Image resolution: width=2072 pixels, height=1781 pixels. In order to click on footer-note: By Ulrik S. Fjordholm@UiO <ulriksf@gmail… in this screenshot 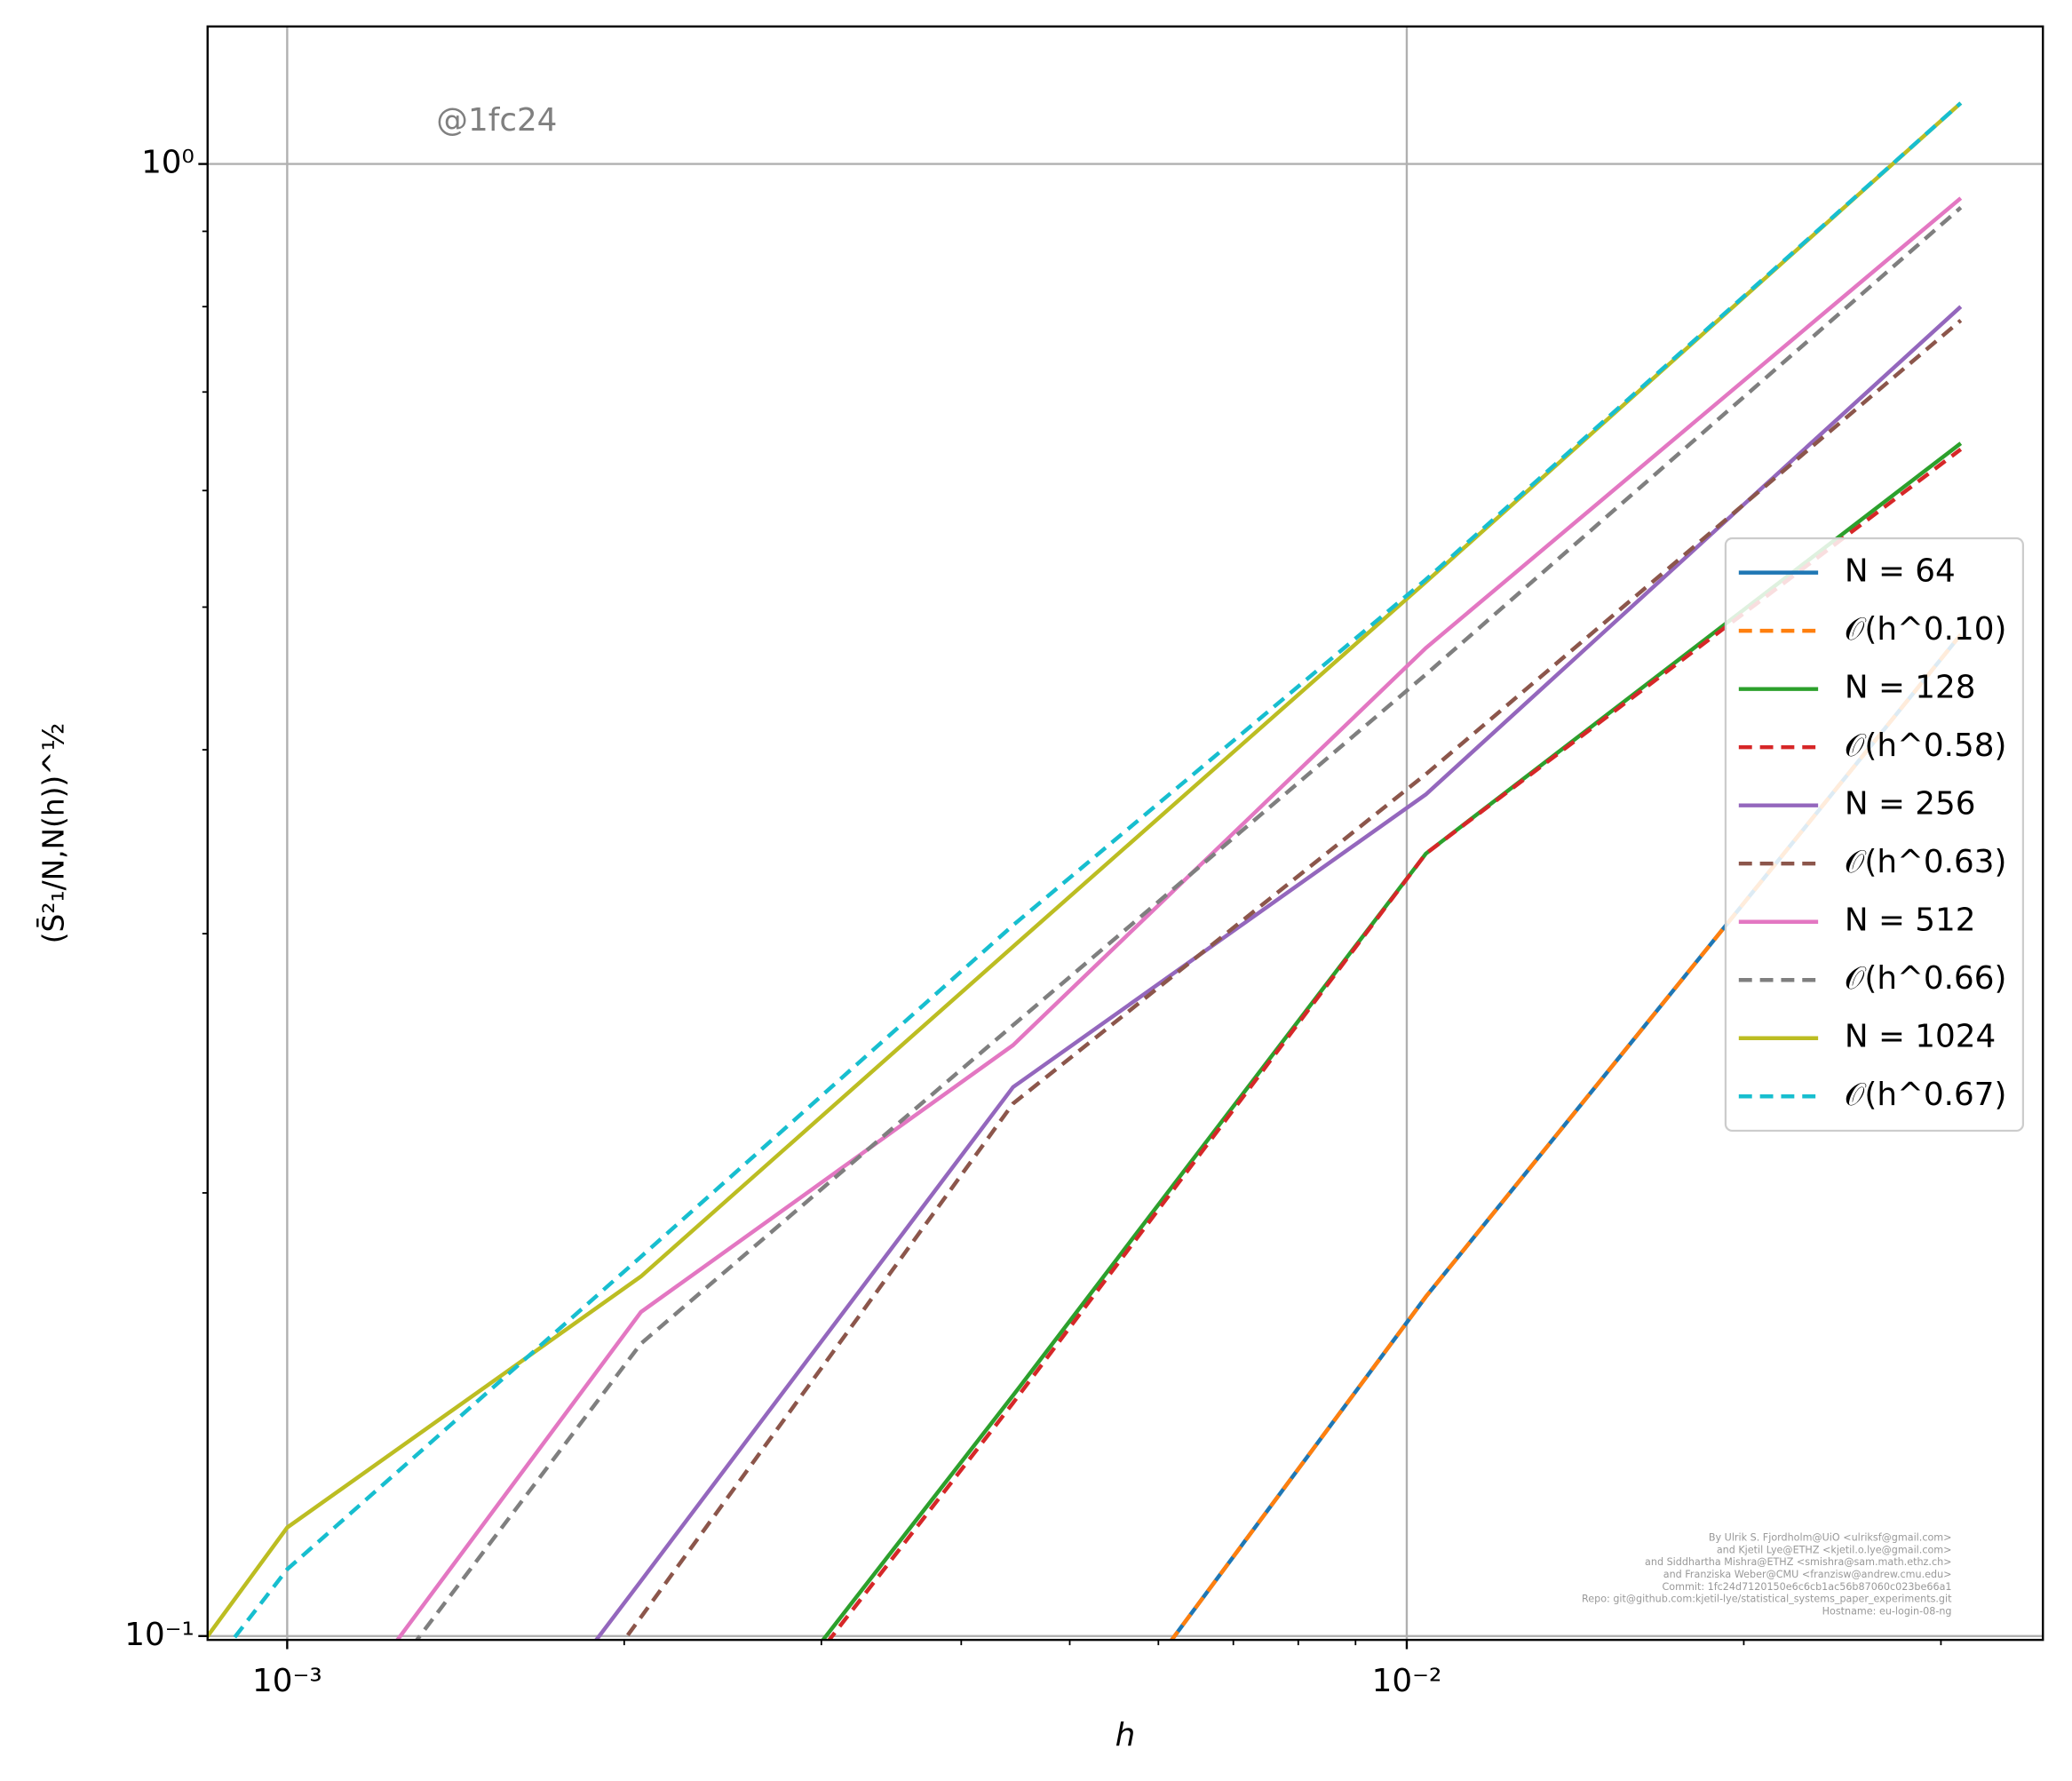, I will do `click(1830, 1538)`.